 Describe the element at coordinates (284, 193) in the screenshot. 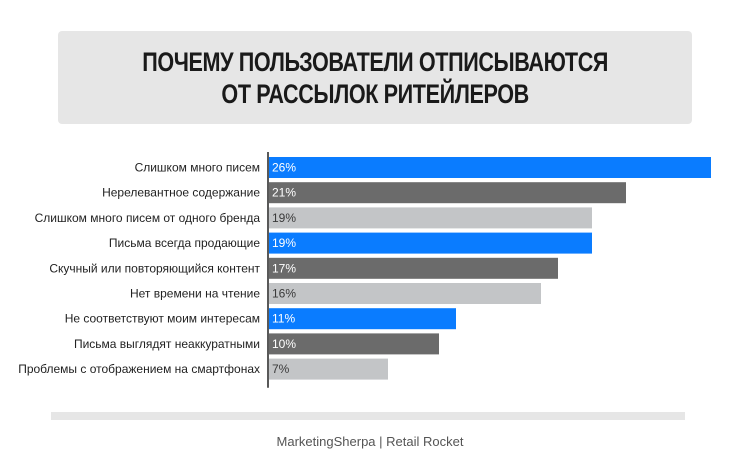

I see `value-label: 21%` at that location.